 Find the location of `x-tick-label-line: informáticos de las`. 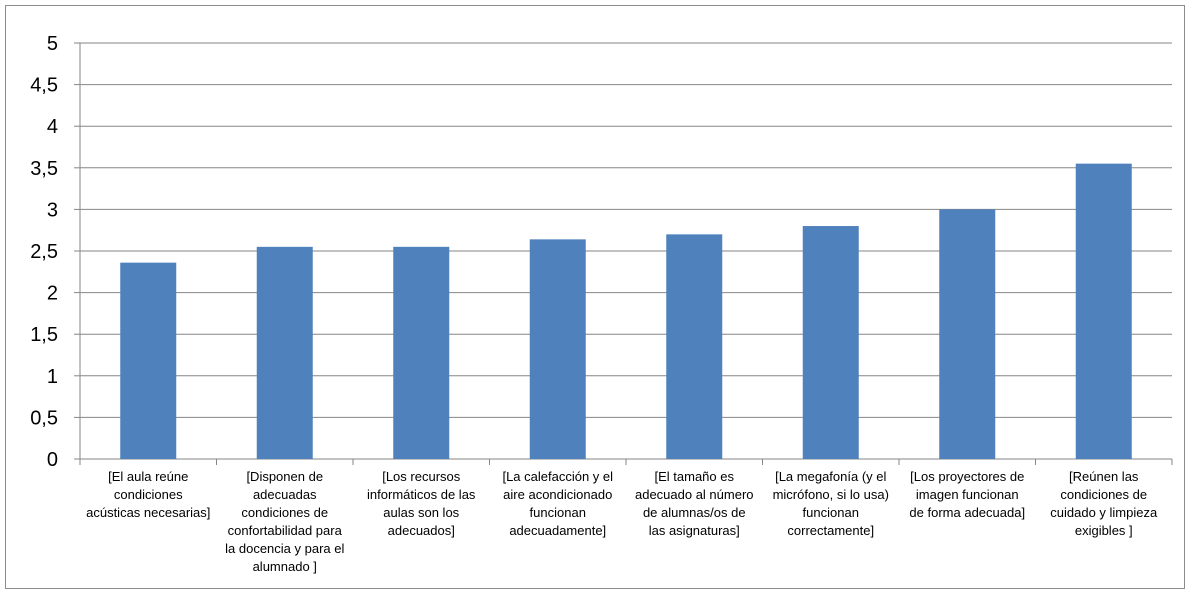

x-tick-label-line: informáticos de las is located at coordinates (421, 494).